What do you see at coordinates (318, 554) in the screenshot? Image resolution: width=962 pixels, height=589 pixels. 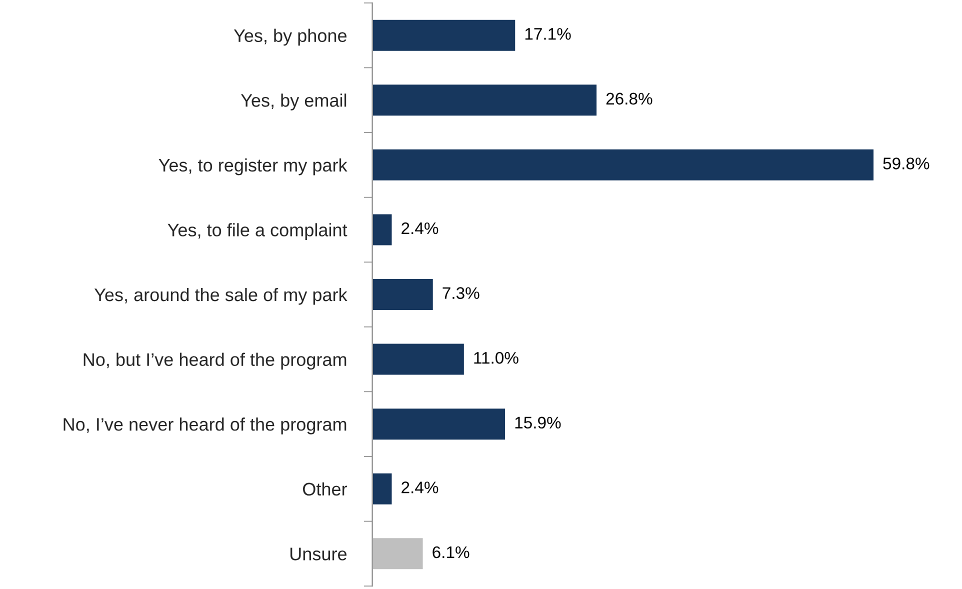 I see `y-tick-label: Unsure` at bounding box center [318, 554].